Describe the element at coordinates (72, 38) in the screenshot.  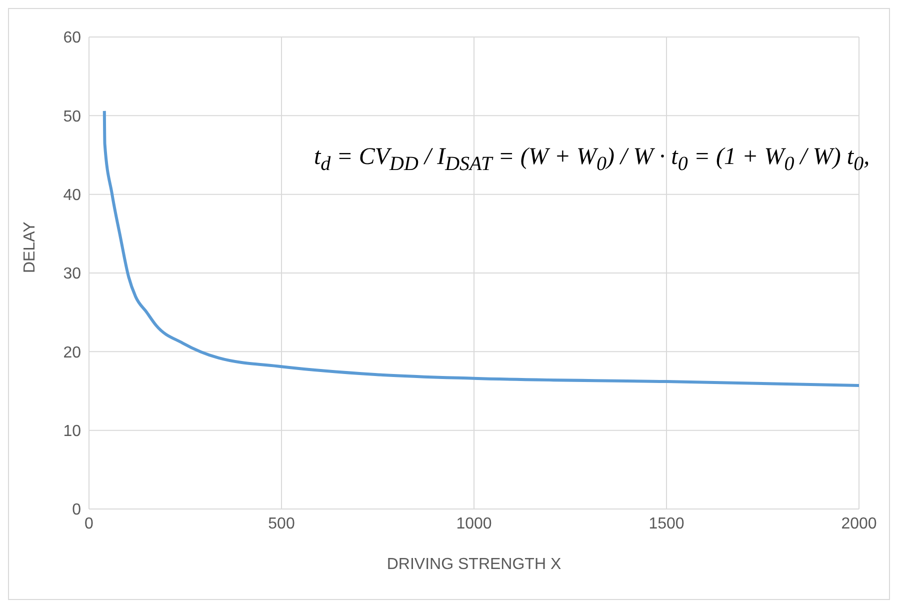
I see `y-tick-label: 60` at that location.